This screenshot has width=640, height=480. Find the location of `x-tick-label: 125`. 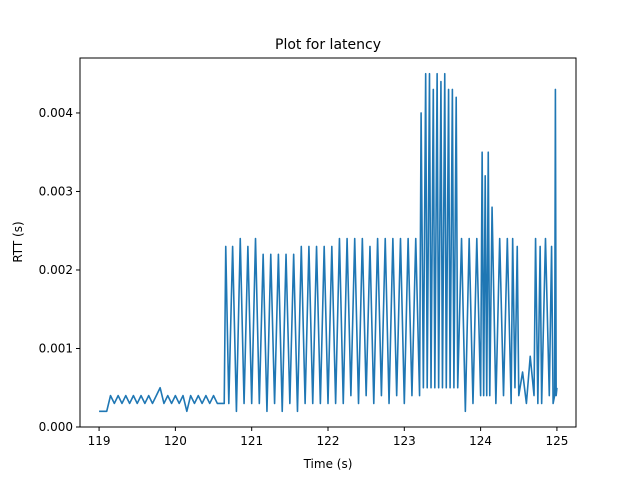

x-tick-label: 125 is located at coordinates (556, 441).